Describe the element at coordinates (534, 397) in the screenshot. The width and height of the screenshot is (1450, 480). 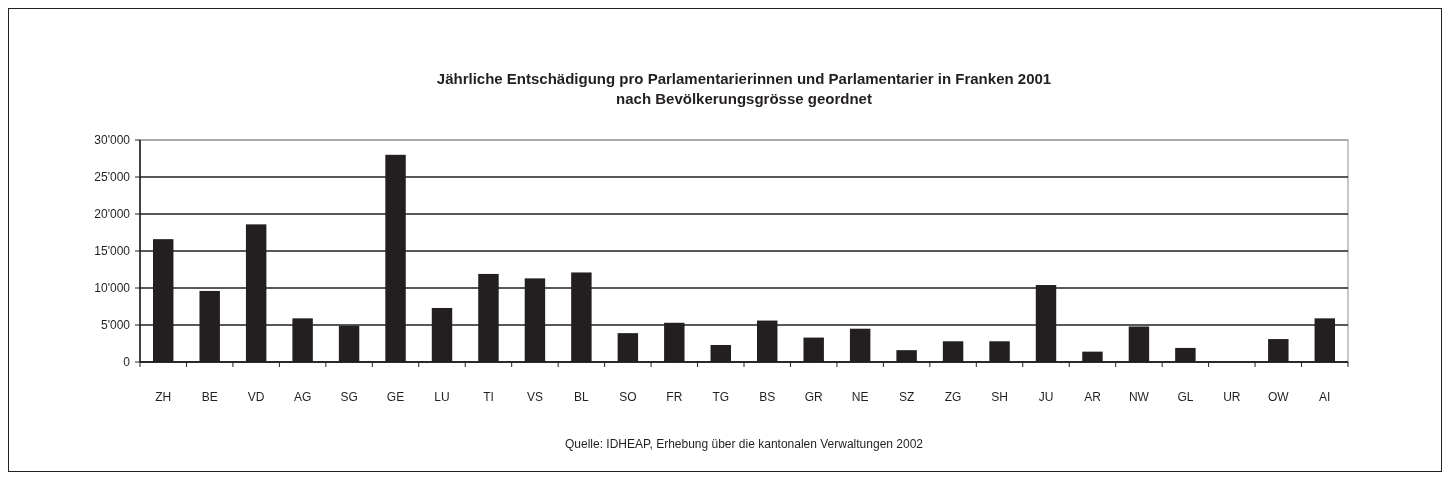
I see `x-tick-label: VS` at that location.